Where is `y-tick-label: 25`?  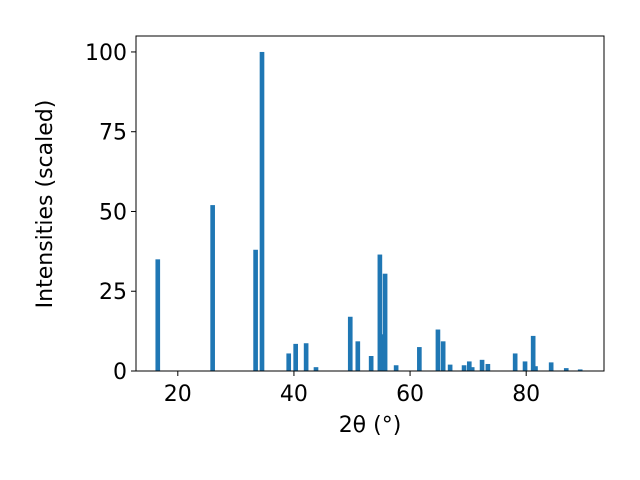 y-tick-label: 25 is located at coordinates (113, 292).